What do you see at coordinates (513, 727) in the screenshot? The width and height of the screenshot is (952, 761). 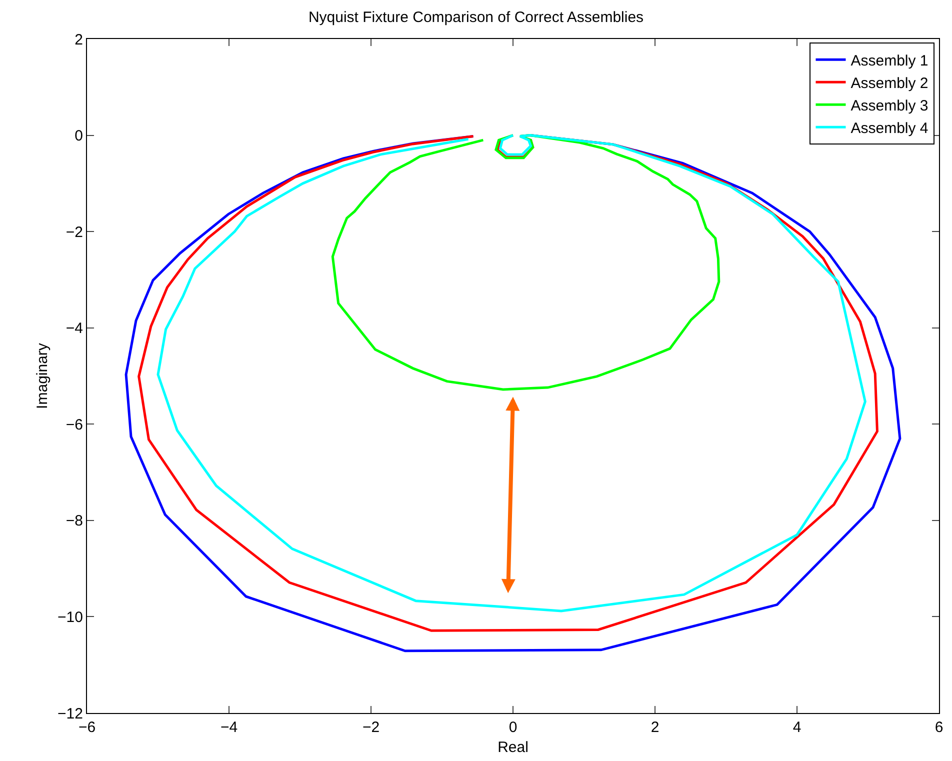 I see `x-tick-label: 0` at bounding box center [513, 727].